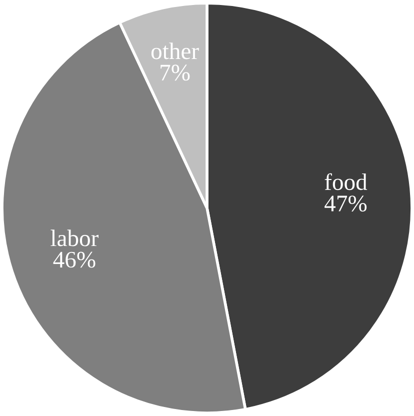  I want to click on slice-label: other, so click(175, 51).